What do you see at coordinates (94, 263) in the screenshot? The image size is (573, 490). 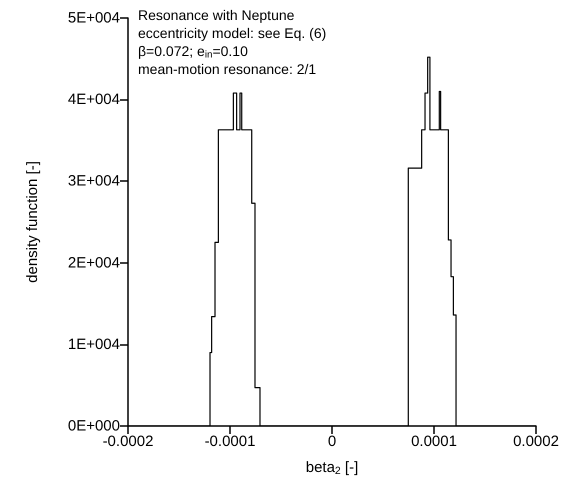 I see `y-tick-label: 2E+004` at bounding box center [94, 263].